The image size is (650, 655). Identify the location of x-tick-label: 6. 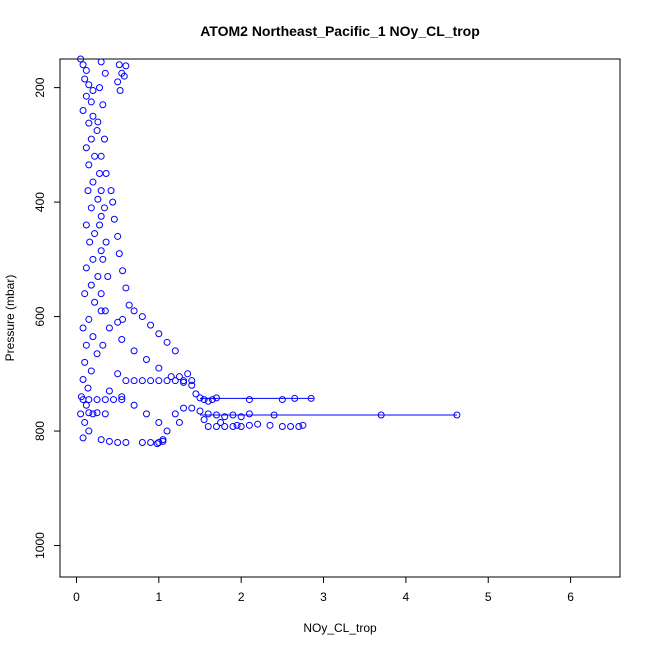
(570, 597).